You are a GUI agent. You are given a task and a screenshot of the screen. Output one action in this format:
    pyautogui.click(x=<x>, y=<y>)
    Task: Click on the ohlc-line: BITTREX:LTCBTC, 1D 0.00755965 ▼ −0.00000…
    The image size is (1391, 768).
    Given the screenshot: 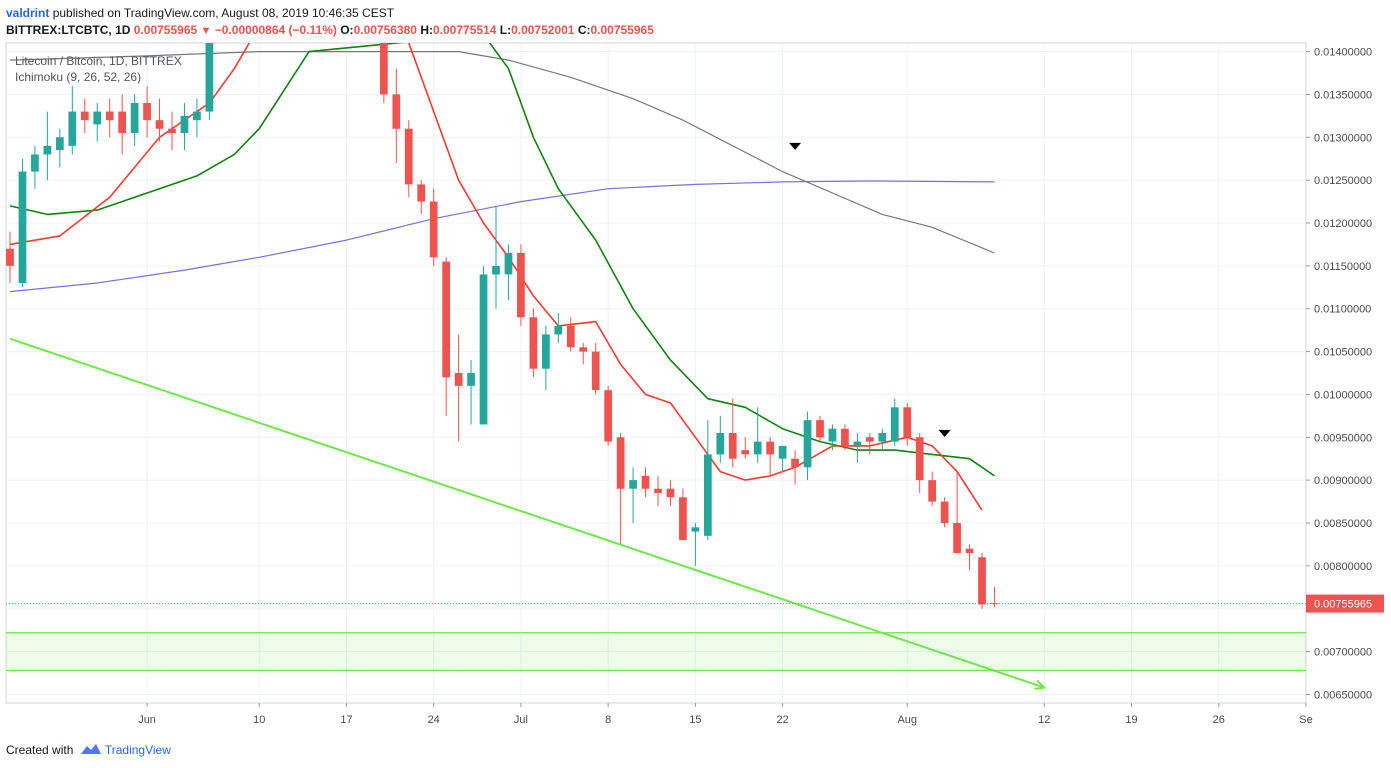 What is the action you would take?
    pyautogui.click(x=330, y=30)
    